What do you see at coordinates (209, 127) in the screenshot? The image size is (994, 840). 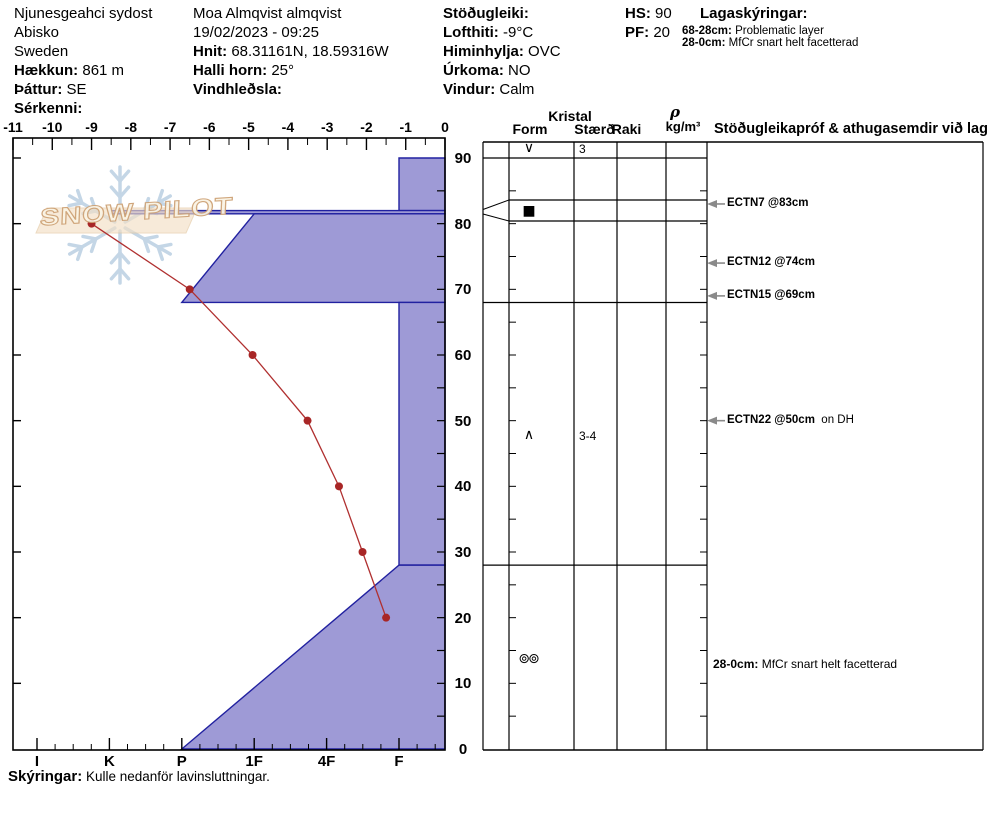 I see `temp-axis-label: -6` at bounding box center [209, 127].